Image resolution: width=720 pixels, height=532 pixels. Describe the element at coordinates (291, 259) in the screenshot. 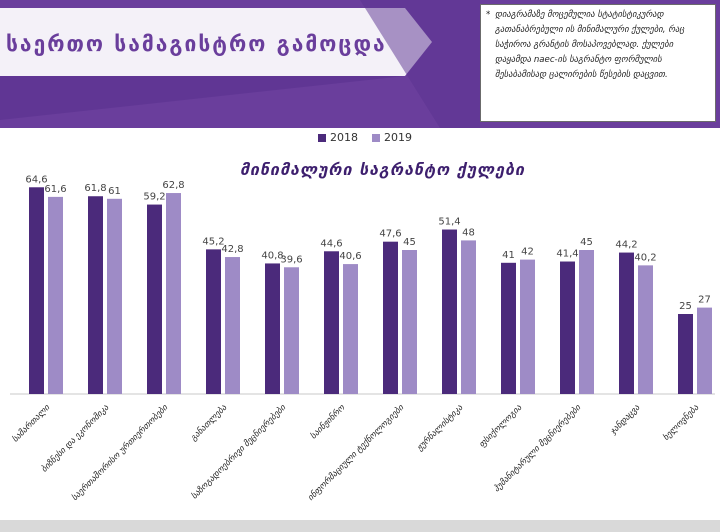

I see `data-label-2019-4: 39,6` at that location.